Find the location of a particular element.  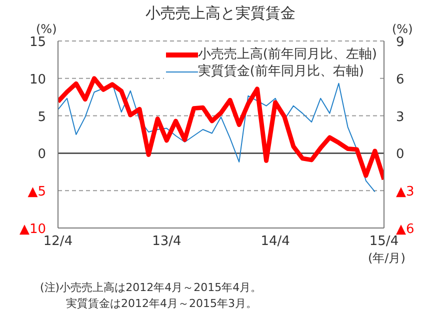

x-tick-label: 12/4 is located at coordinates (58, 242).